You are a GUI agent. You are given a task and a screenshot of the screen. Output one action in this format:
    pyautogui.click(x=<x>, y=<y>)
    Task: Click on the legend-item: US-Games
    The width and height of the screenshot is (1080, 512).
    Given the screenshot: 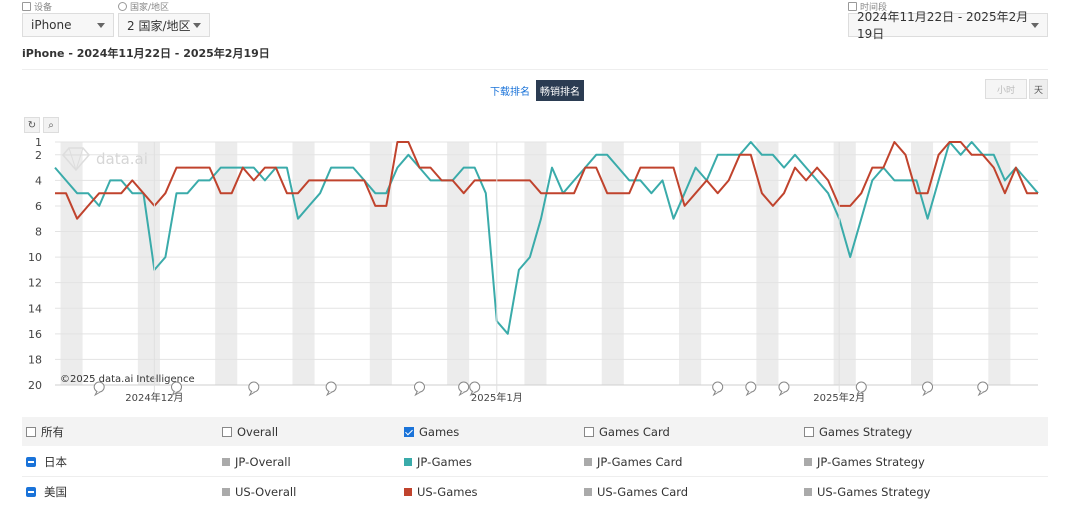 What is the action you would take?
    pyautogui.click(x=441, y=491)
    